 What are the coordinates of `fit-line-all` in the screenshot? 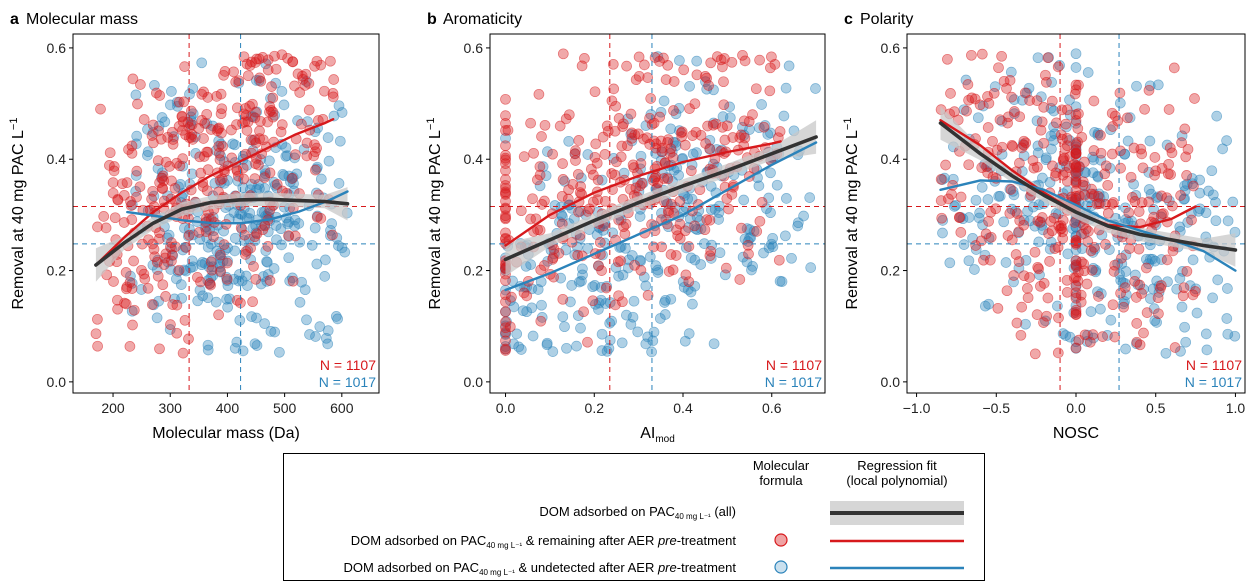 It's located at (1088, 186).